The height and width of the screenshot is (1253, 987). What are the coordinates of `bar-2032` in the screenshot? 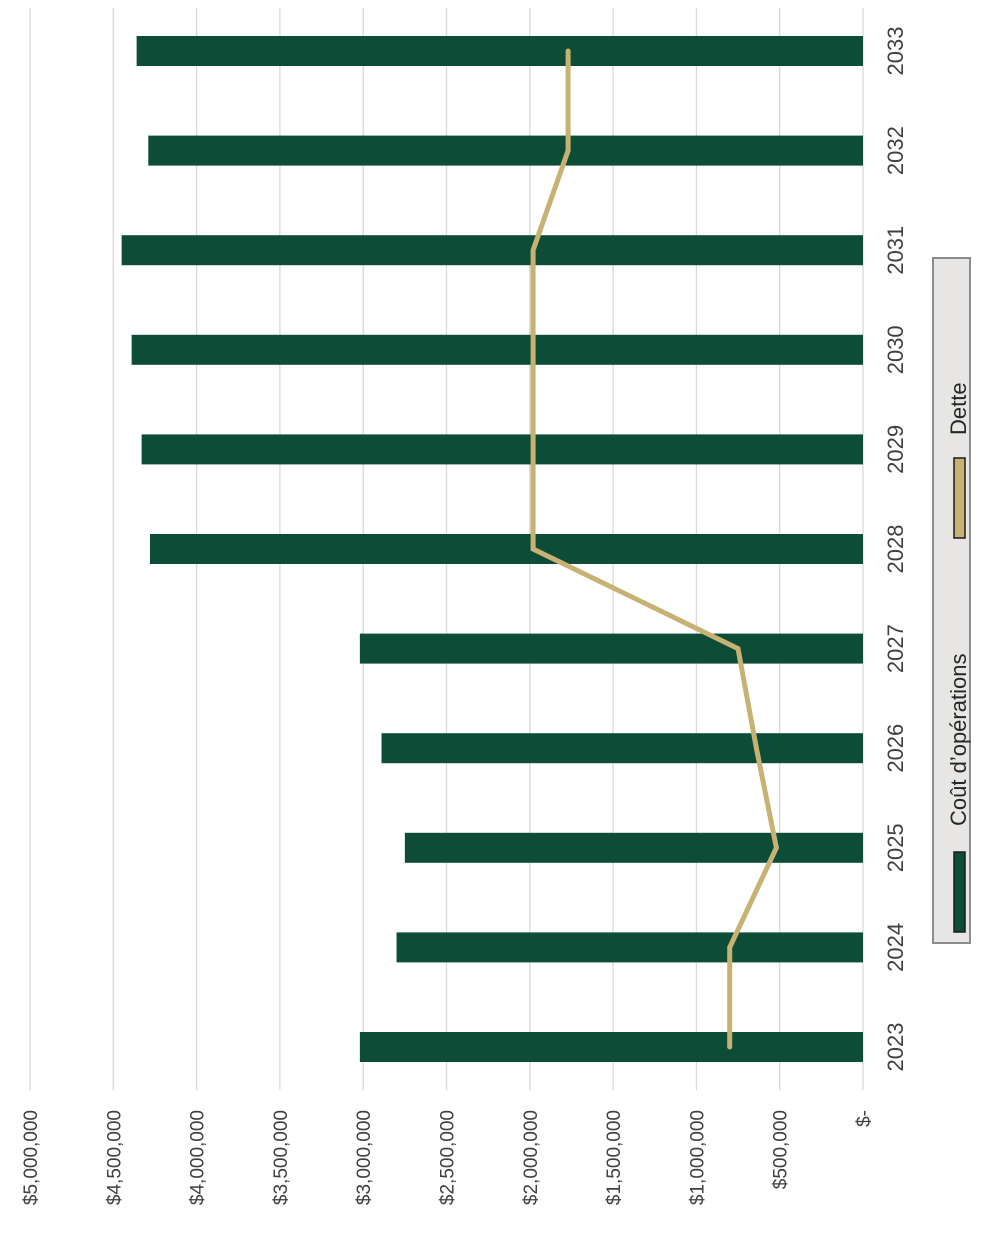 It's located at (505, 150).